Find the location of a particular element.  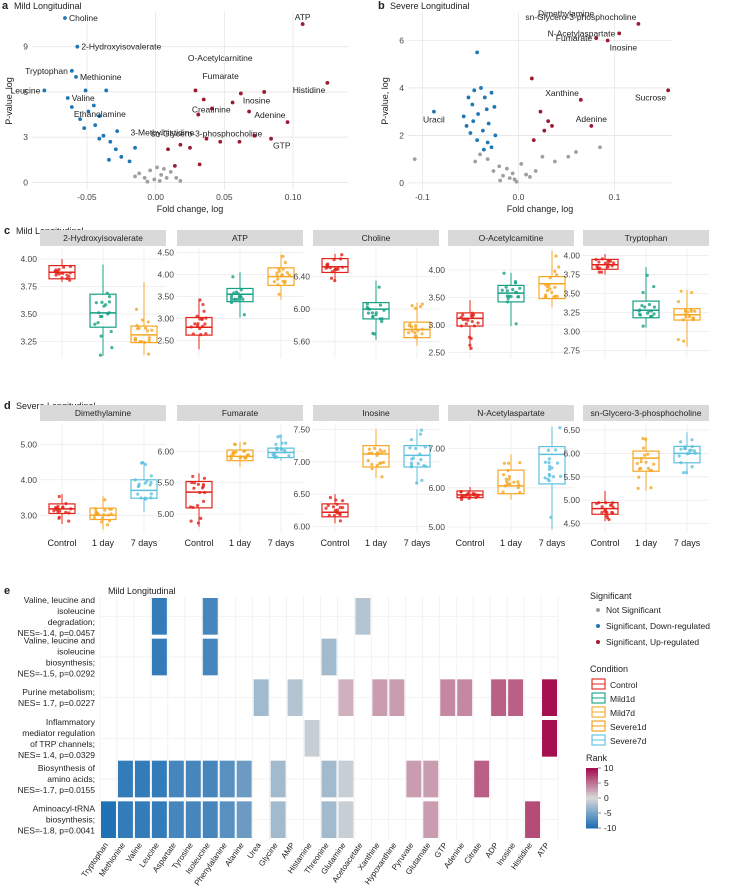

panel-letter: d is located at coordinates (7, 406).